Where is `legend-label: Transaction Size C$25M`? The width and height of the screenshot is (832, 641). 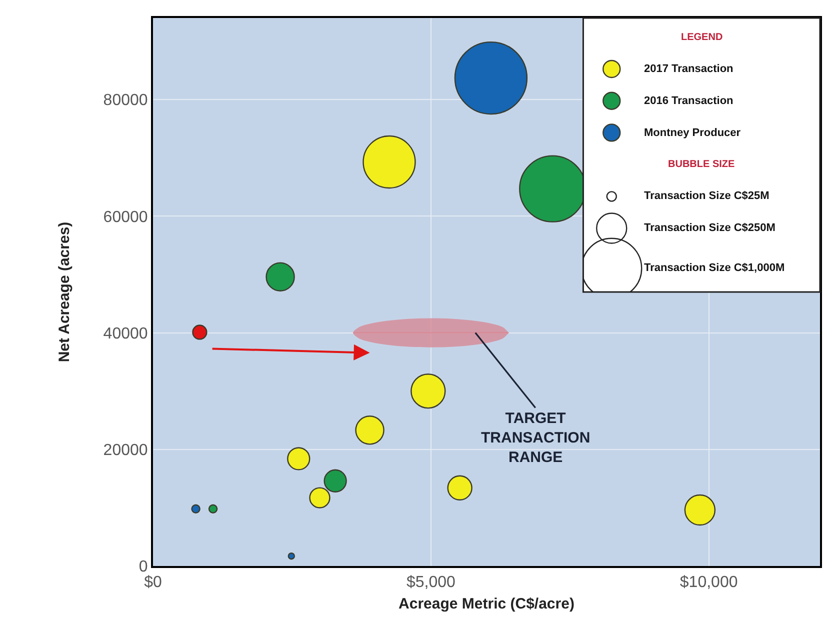
legend-label: Transaction Size C$25M is located at coordinates (707, 196).